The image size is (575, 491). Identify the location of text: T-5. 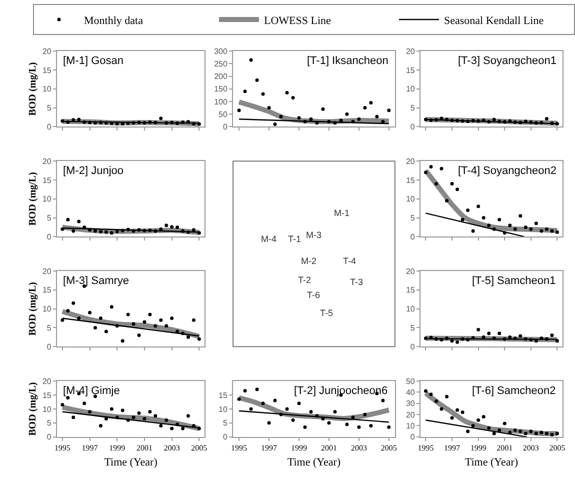
(327, 313).